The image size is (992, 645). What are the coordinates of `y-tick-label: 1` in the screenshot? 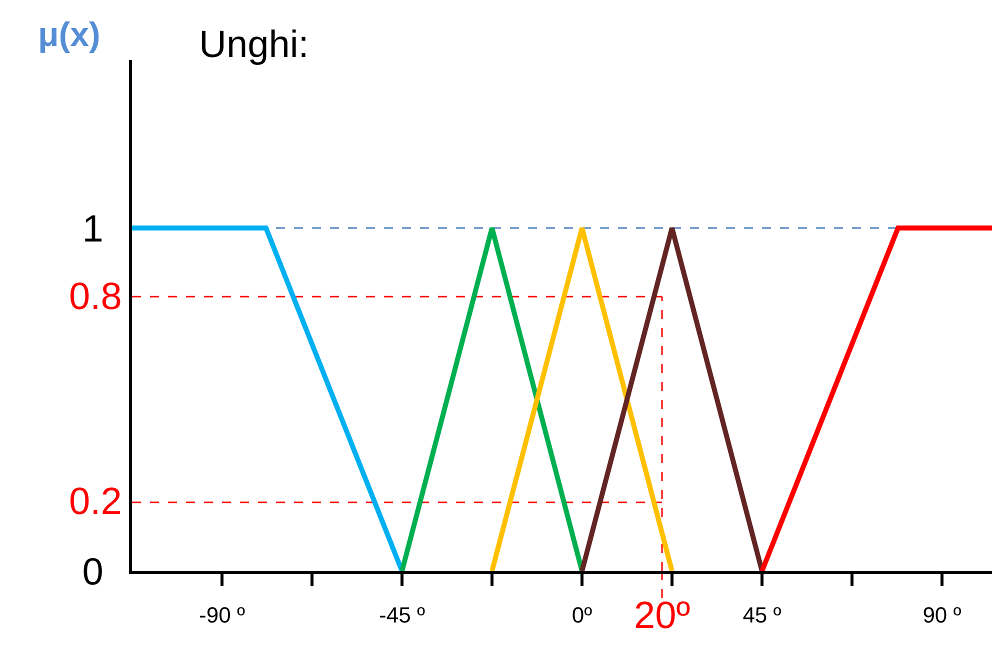 It's located at (93, 229).